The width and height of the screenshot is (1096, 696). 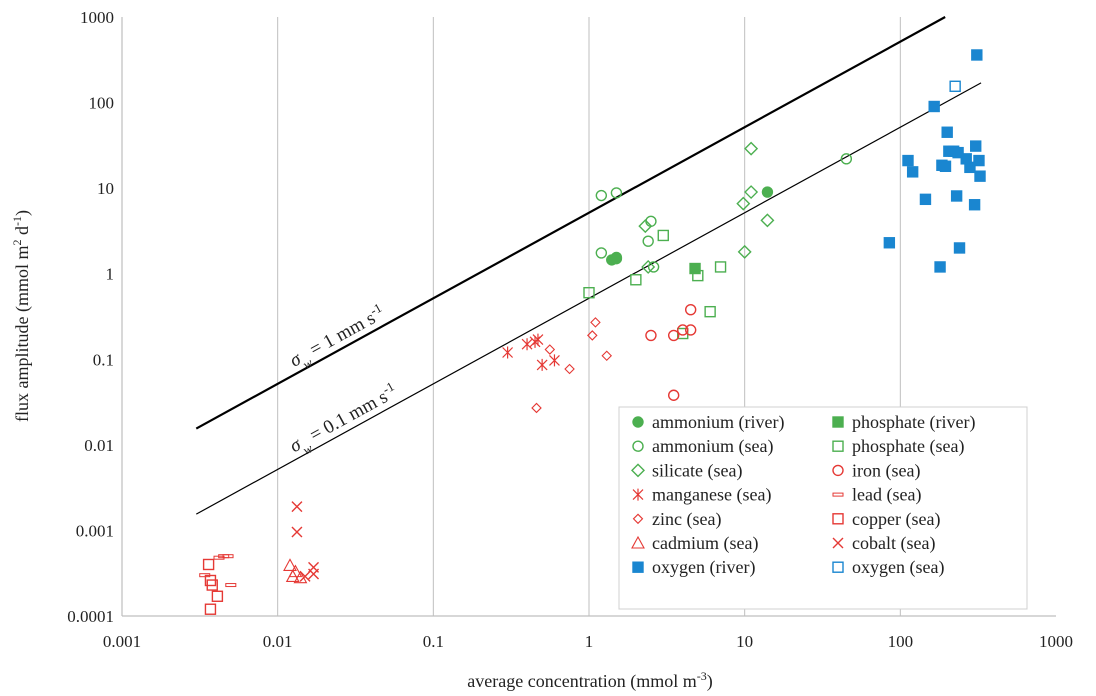 I want to click on legend-label: ammonium (sea), so click(x=712, y=446).